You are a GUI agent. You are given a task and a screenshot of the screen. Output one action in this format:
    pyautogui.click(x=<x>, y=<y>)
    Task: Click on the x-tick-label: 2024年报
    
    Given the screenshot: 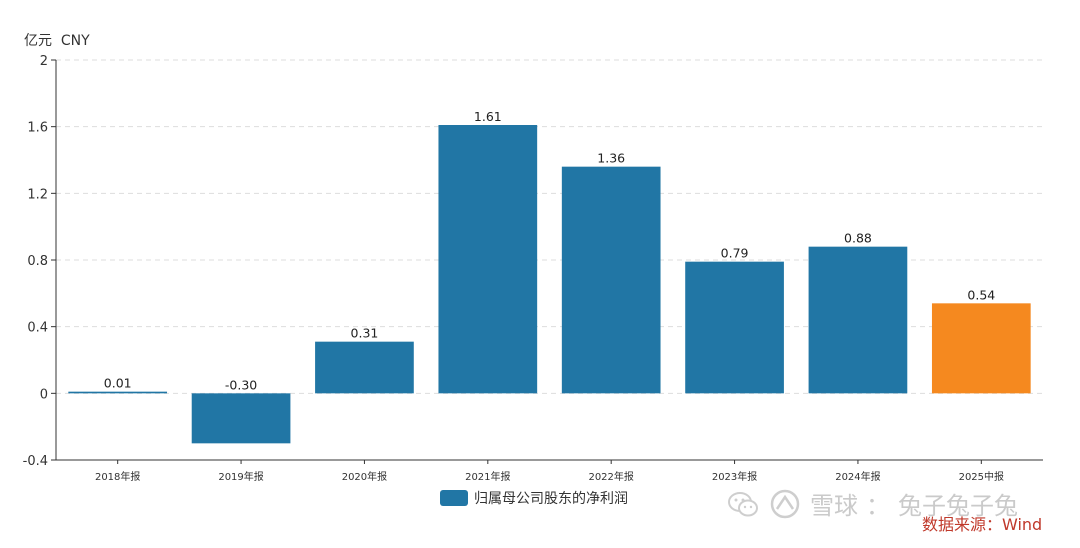 What is the action you would take?
    pyautogui.click(x=857, y=476)
    